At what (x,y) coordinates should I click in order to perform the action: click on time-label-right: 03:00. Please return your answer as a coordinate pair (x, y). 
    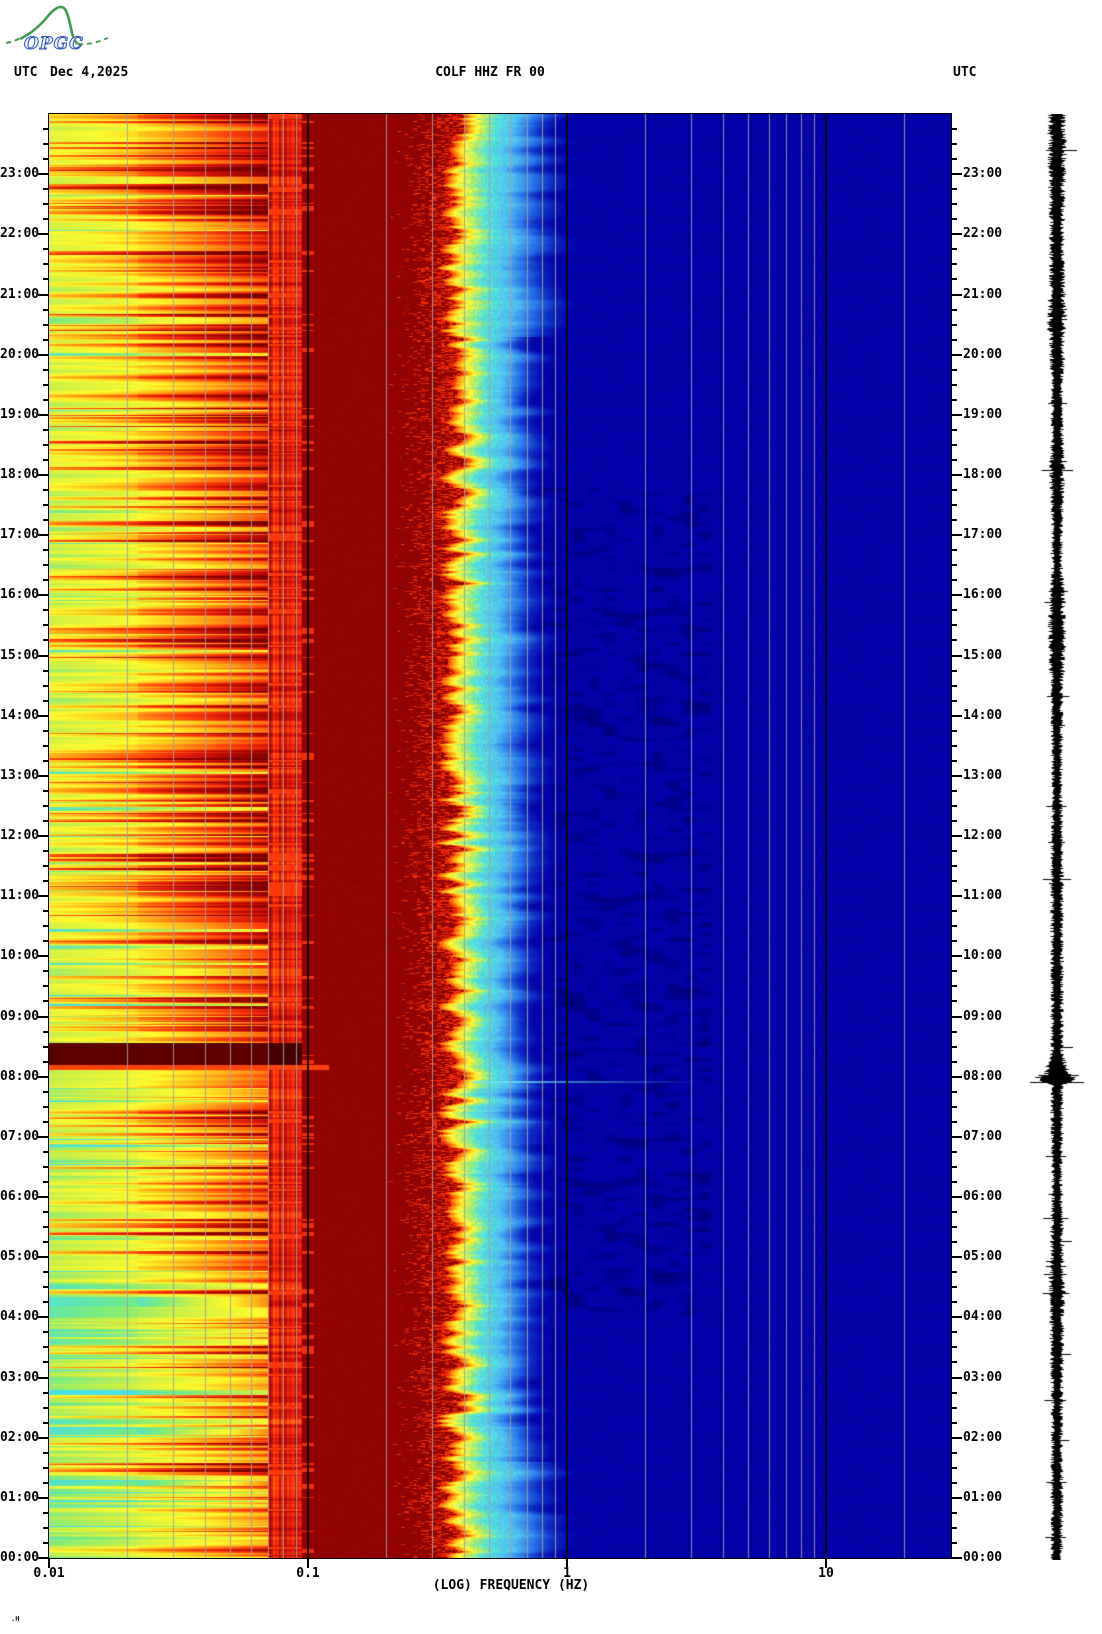
    Looking at the image, I should click on (983, 1377).